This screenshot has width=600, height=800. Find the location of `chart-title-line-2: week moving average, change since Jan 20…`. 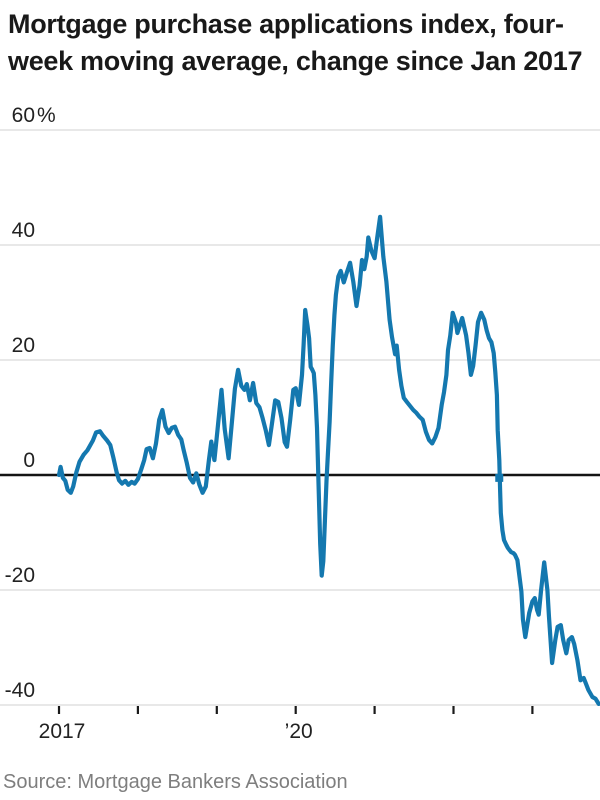

chart-title-line-2: week moving average, change since Jan 20… is located at coordinates (295, 61).